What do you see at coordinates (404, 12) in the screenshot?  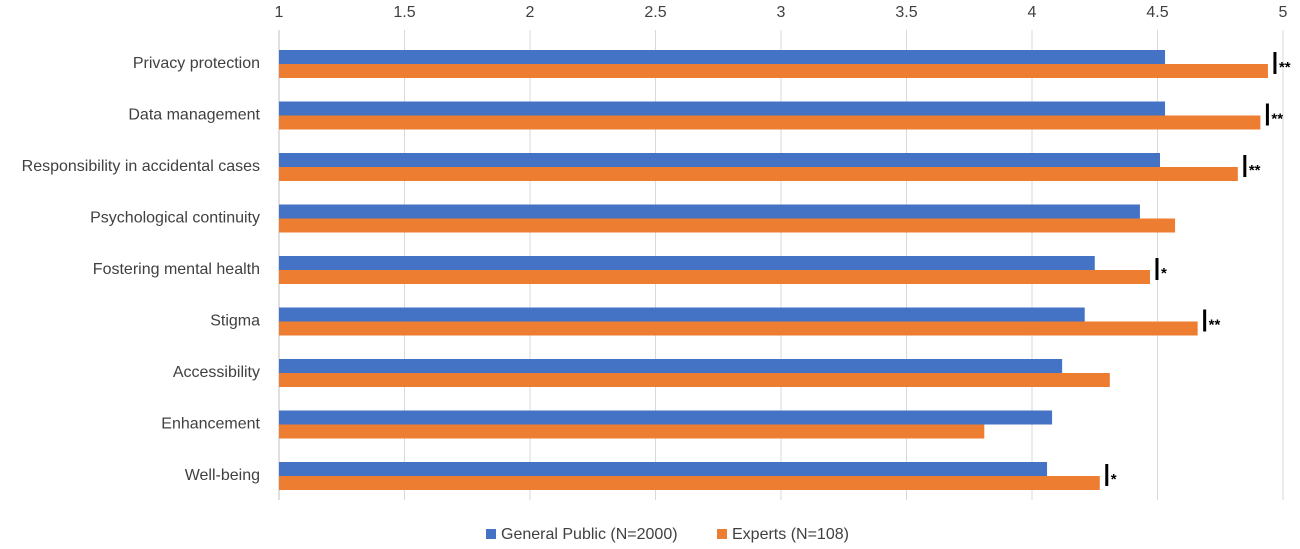 I see `x-tick-label: 1.5` at bounding box center [404, 12].